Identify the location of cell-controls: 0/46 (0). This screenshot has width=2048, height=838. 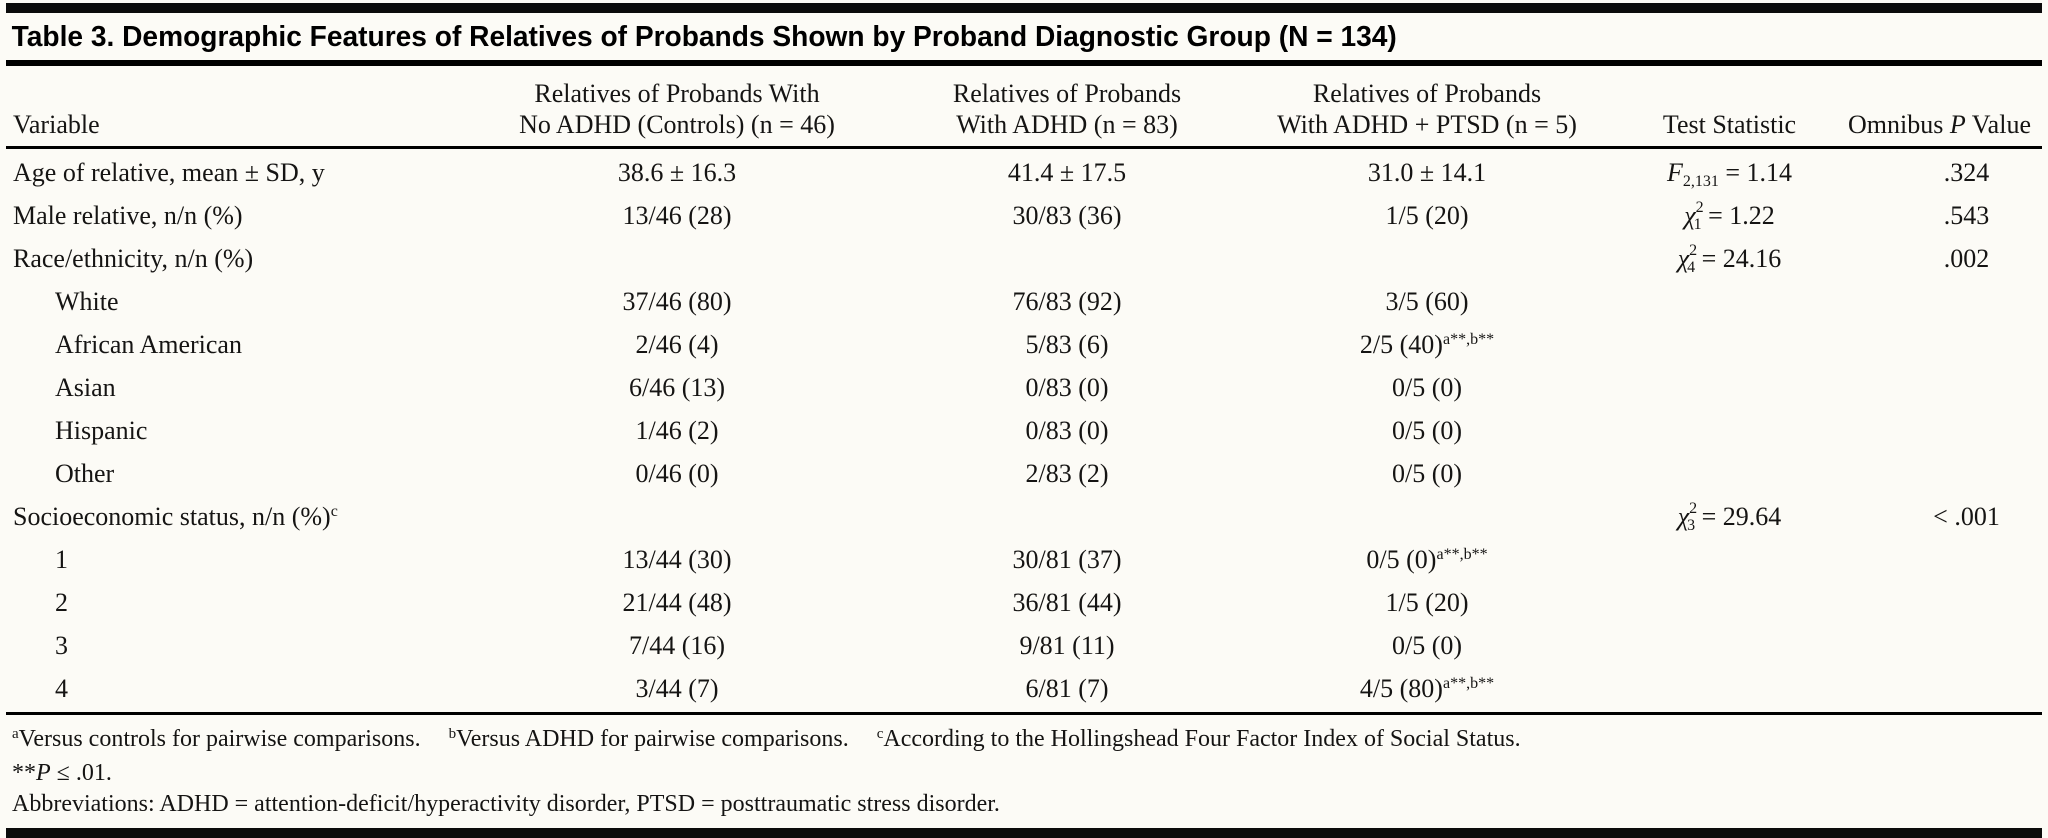
(677, 475).